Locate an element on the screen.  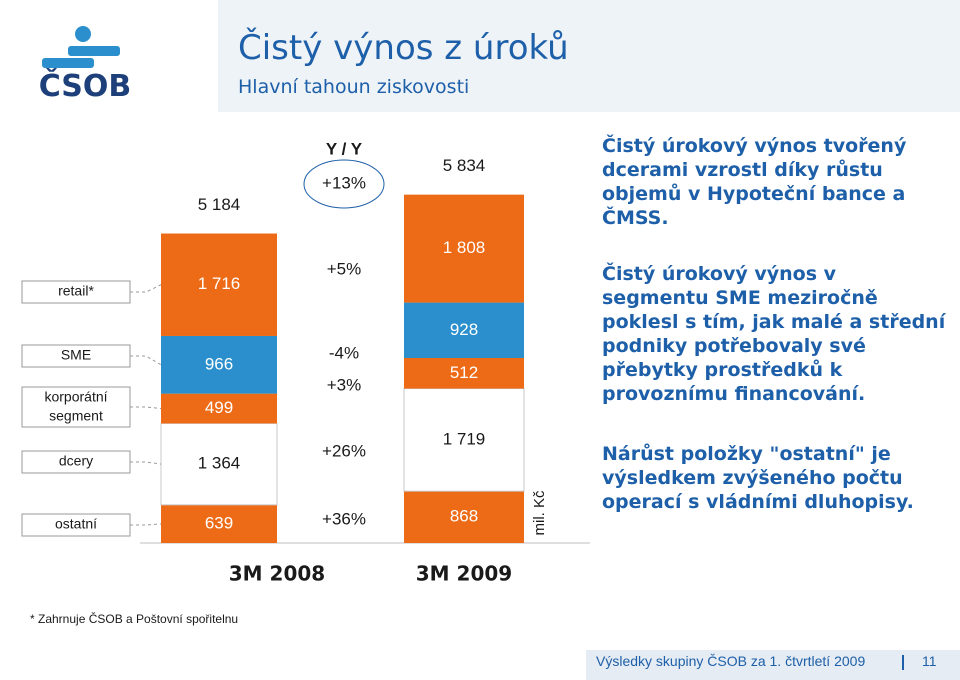
y-axis-unit-label: mil. Kč is located at coordinates (539, 513).